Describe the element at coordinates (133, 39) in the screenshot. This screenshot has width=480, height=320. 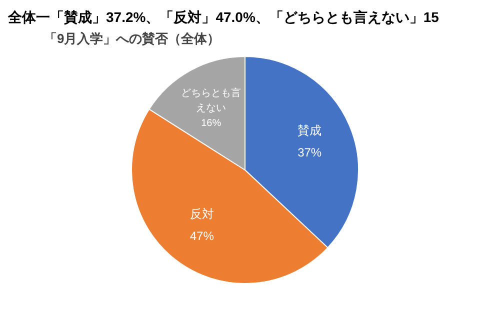
I see `chart-subtitle: 「9月入学」への賛否（全体）` at that location.